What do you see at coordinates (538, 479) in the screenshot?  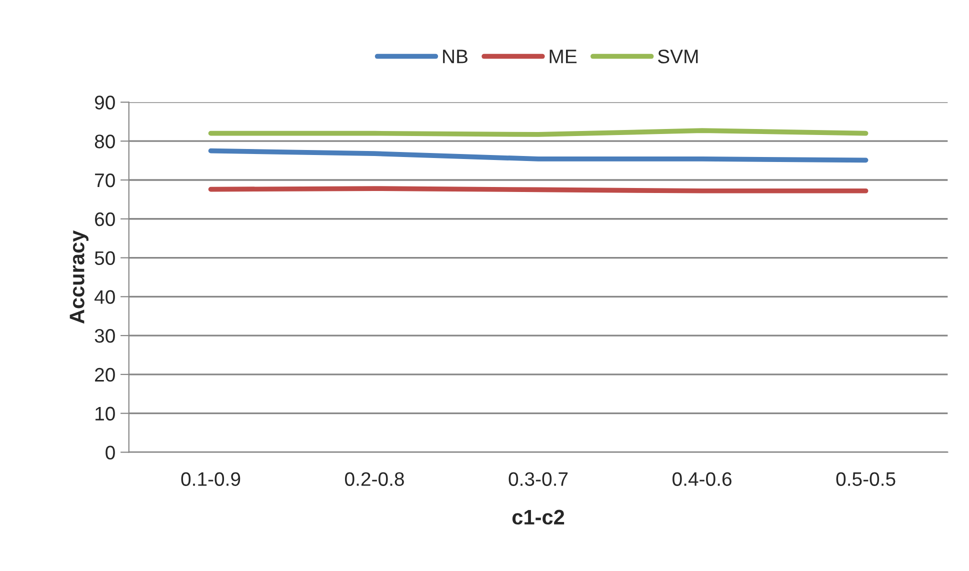 I see `x-tick-label: 0.3-0.7` at bounding box center [538, 479].